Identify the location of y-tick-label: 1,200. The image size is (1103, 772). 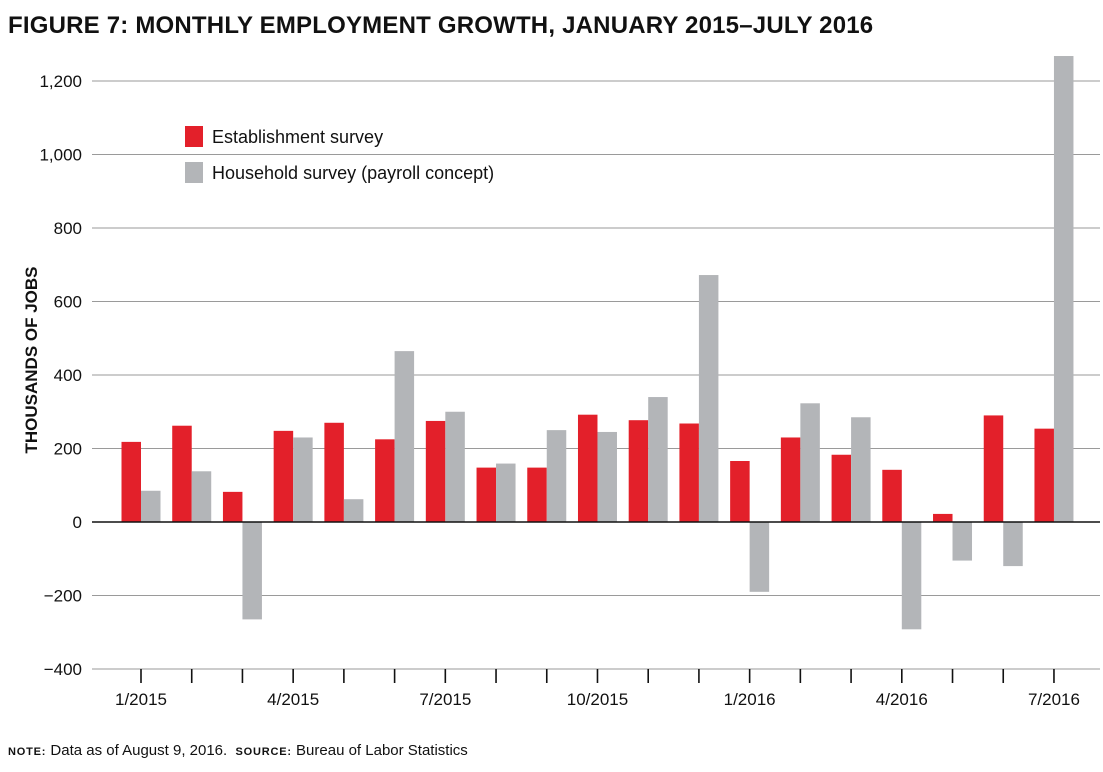
(60, 81).